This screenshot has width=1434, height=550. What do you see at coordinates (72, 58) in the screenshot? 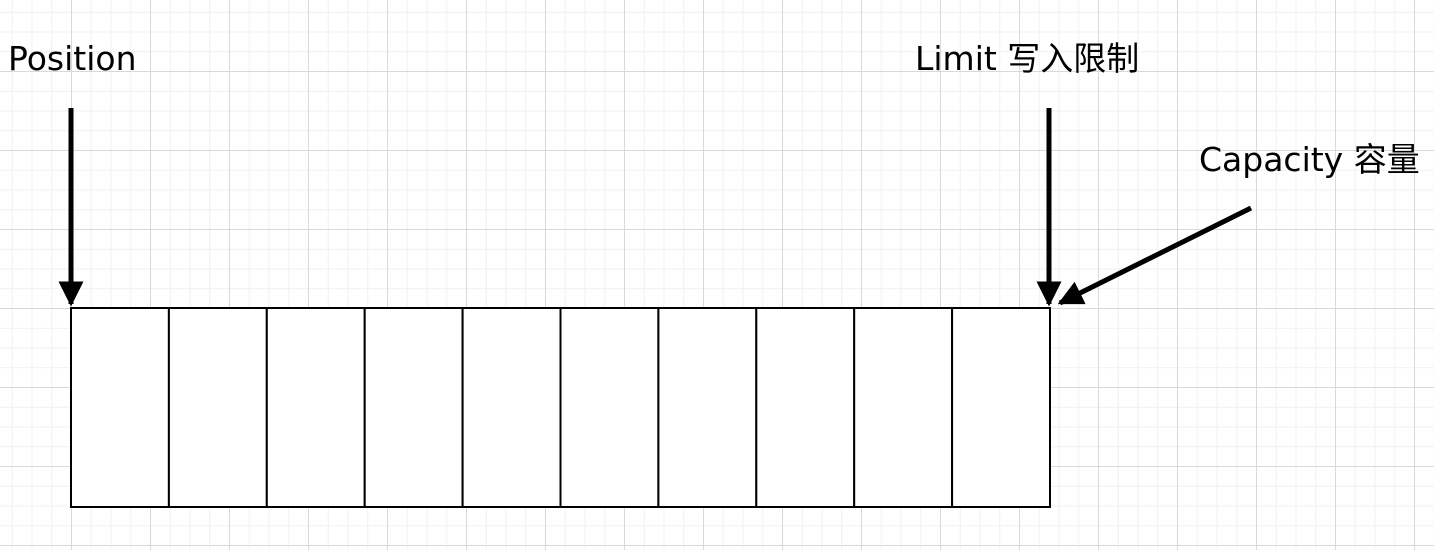
I see `position-label: Position` at bounding box center [72, 58].